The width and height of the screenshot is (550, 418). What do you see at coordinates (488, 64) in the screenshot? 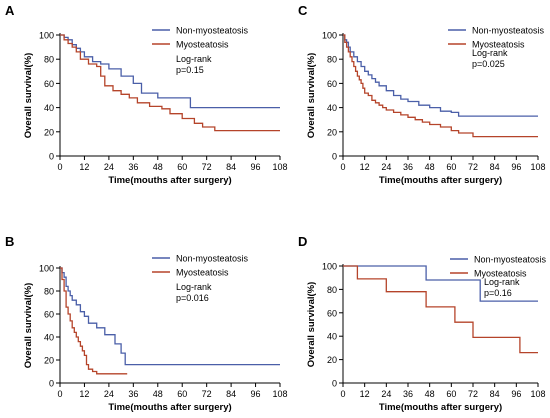
I see `p-value: p=0.025` at bounding box center [488, 64].